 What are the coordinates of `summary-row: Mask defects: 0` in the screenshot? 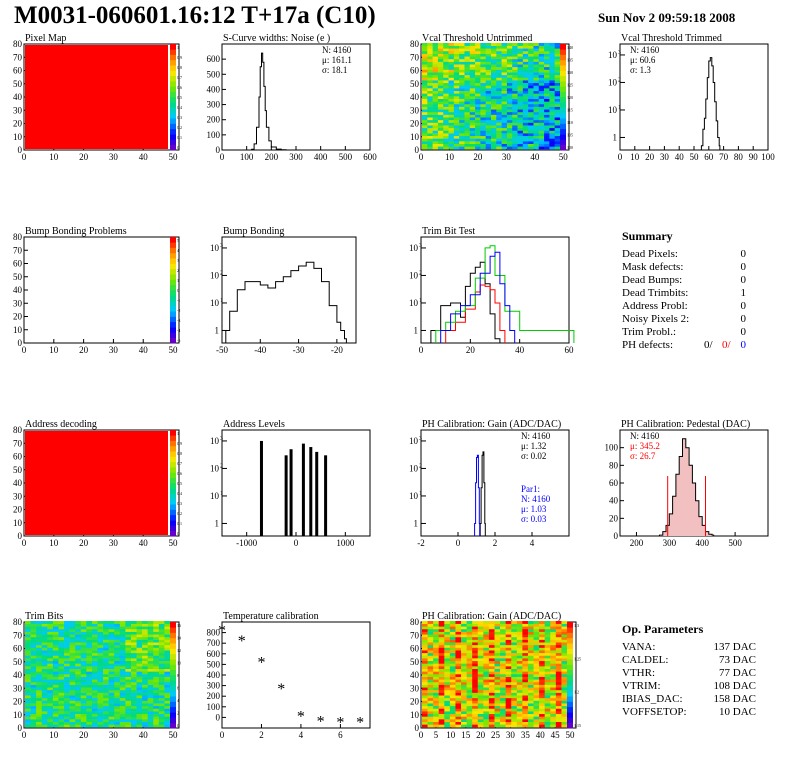 It's located at (684, 267).